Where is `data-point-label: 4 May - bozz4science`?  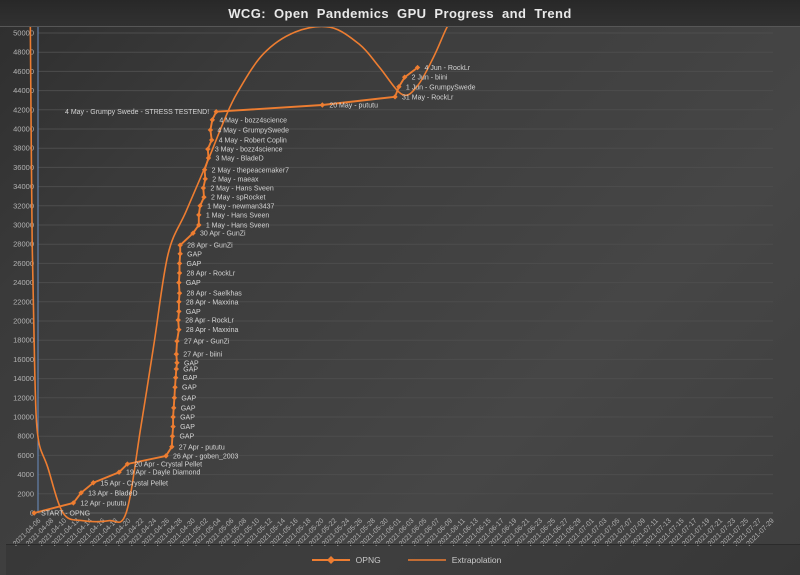
data-point-label: 4 May - bozz4science is located at coordinates (253, 120).